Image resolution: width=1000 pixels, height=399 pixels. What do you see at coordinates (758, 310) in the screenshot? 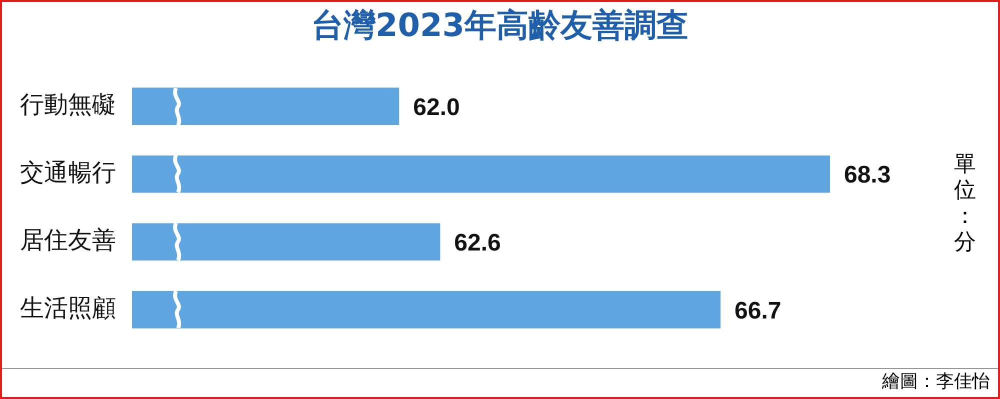
I see `data-label: 66.7` at bounding box center [758, 310].